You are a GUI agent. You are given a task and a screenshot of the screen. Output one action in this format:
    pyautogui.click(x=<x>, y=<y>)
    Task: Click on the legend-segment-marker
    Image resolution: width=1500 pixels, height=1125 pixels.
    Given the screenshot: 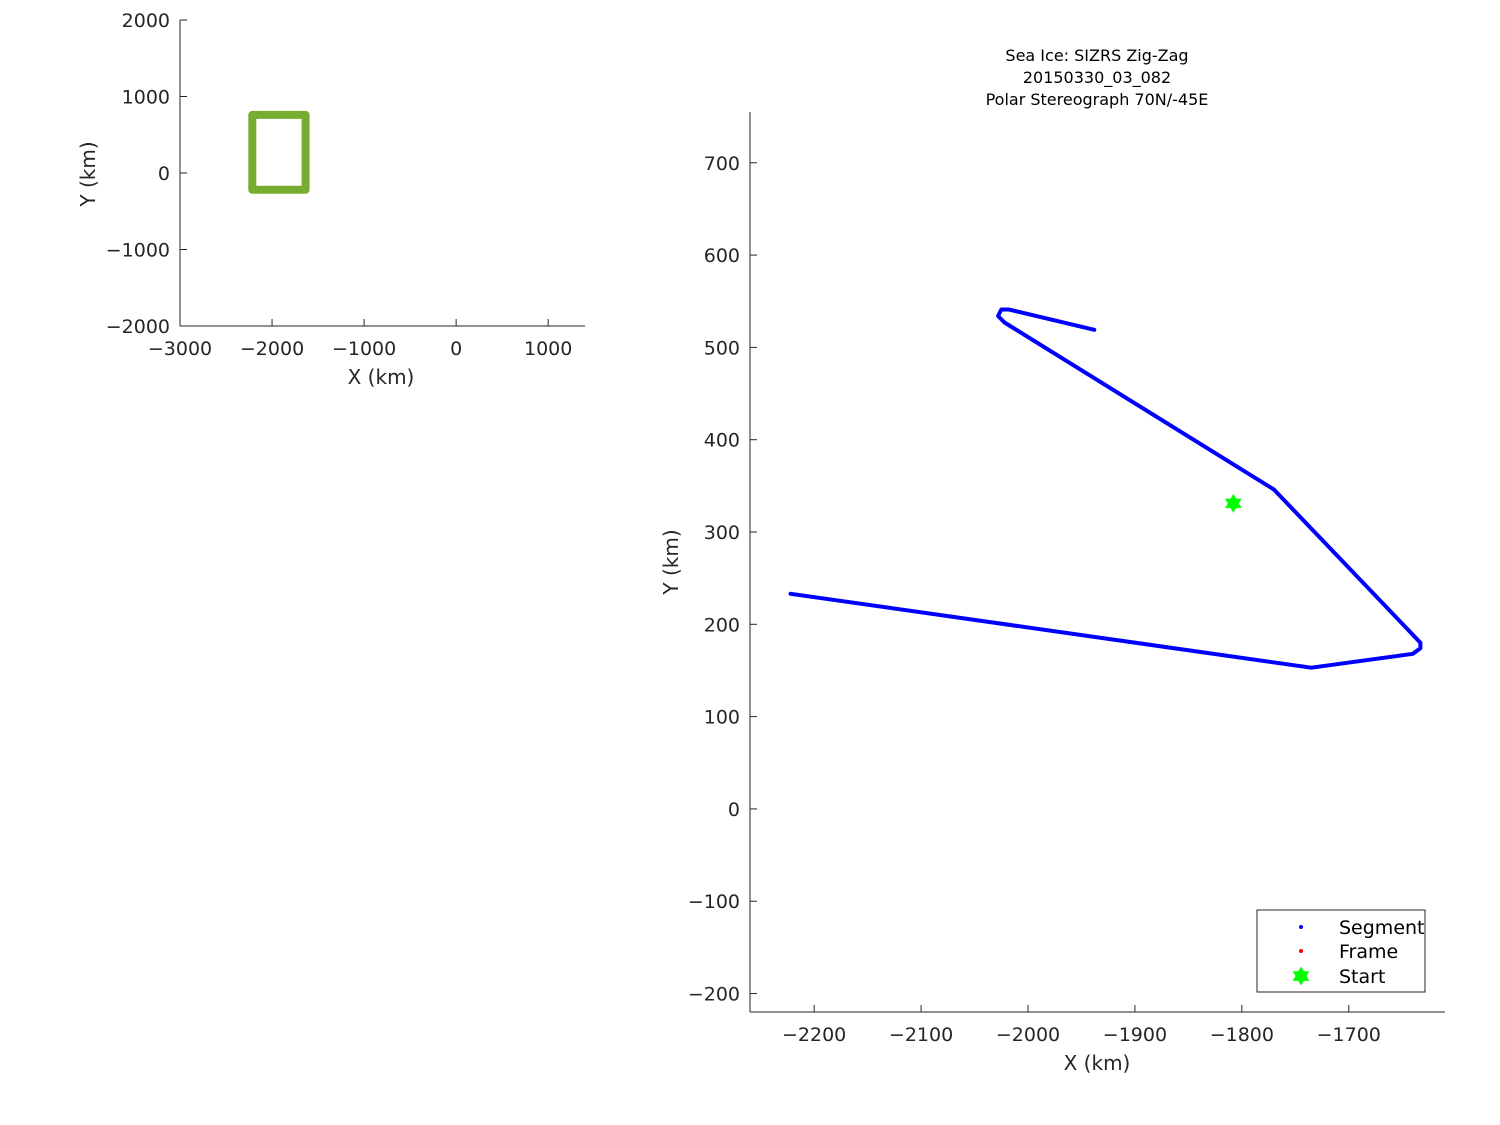 What is the action you would take?
    pyautogui.click(x=1301, y=927)
    